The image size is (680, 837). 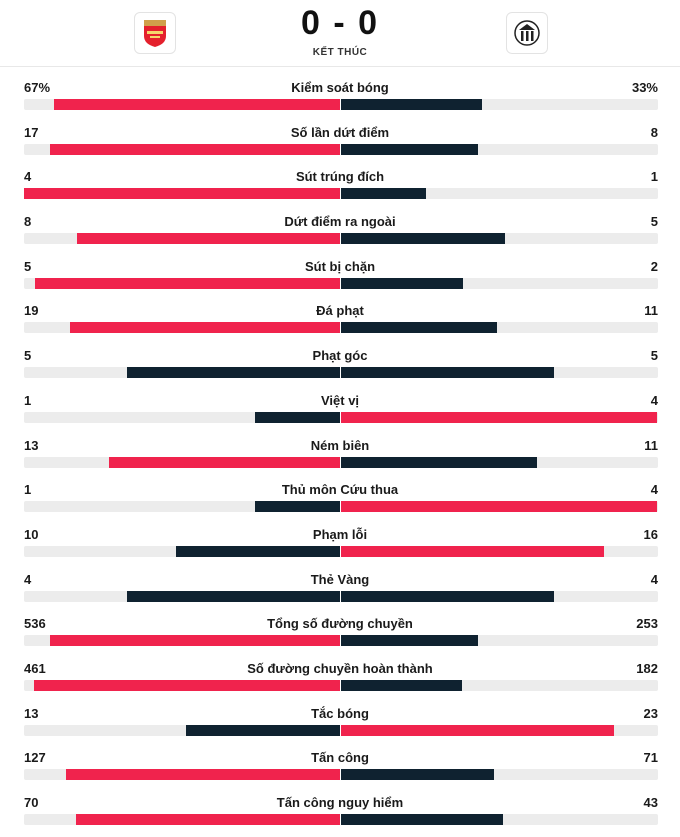 I want to click on stat-name: Số đường chuyền hoàn thành, so click(x=340, y=668).